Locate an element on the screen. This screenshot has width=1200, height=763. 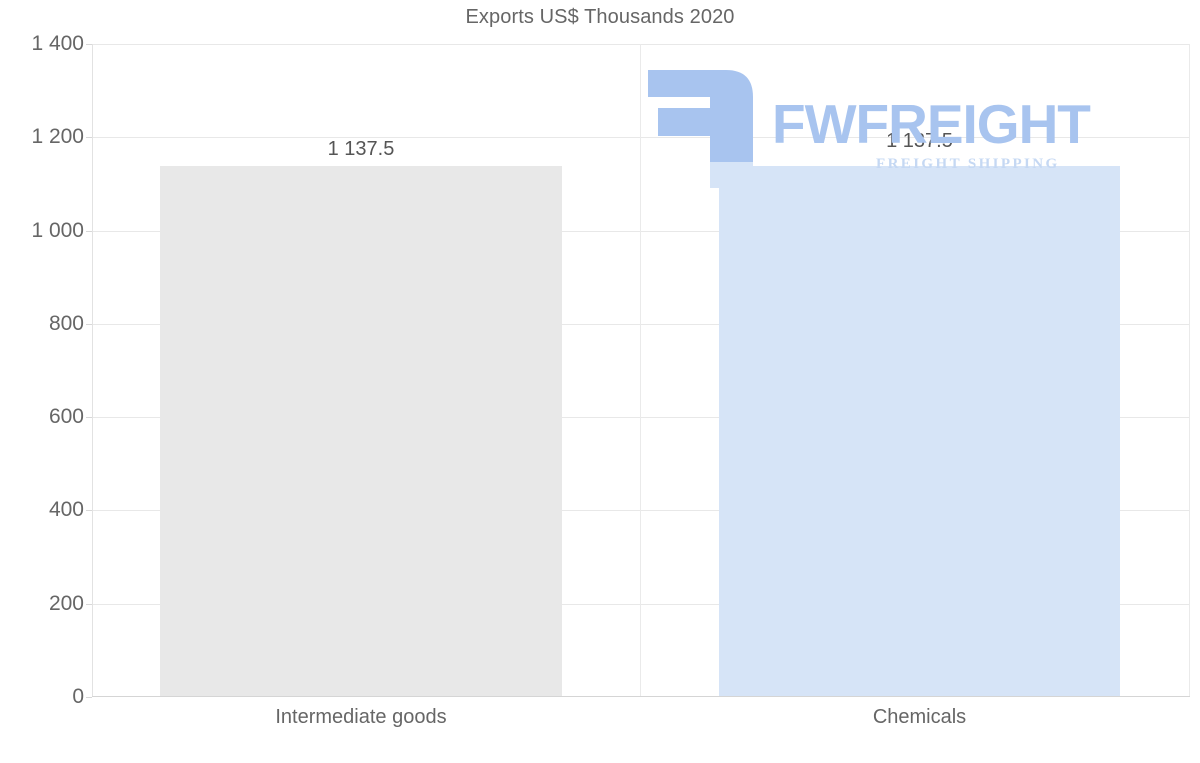
chart-title: Exports US$ Thousands 2020 is located at coordinates (600, 17).